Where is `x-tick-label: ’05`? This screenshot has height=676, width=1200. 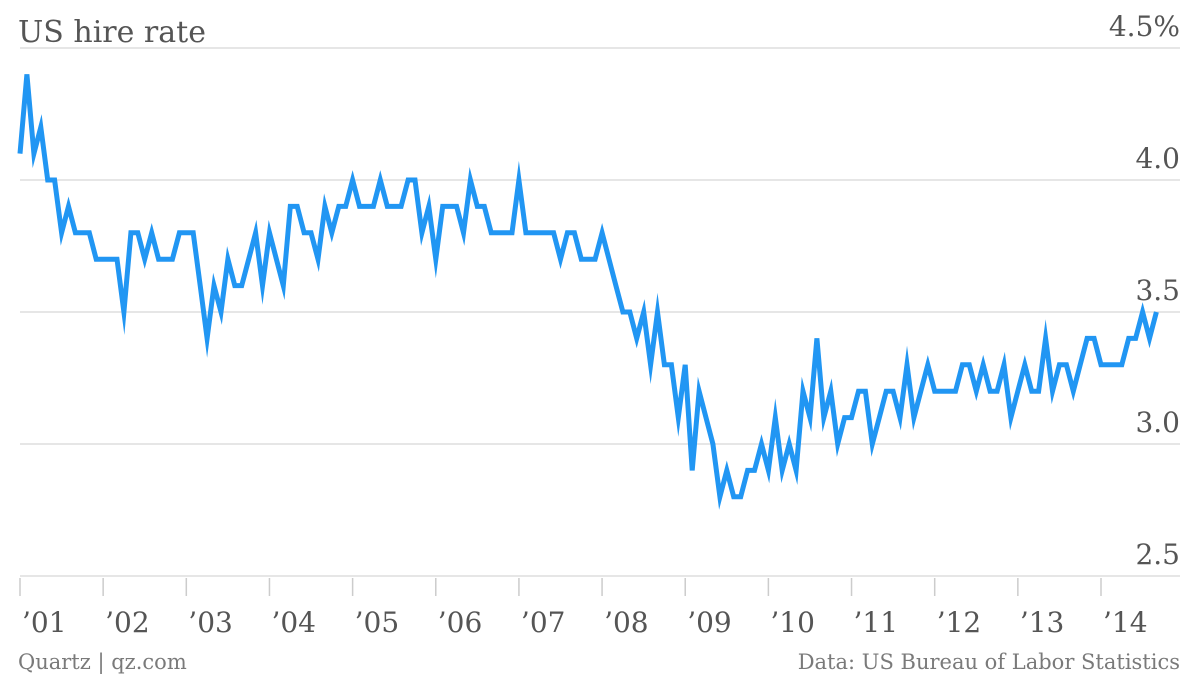 x-tick-label: ’05 is located at coordinates (377, 622).